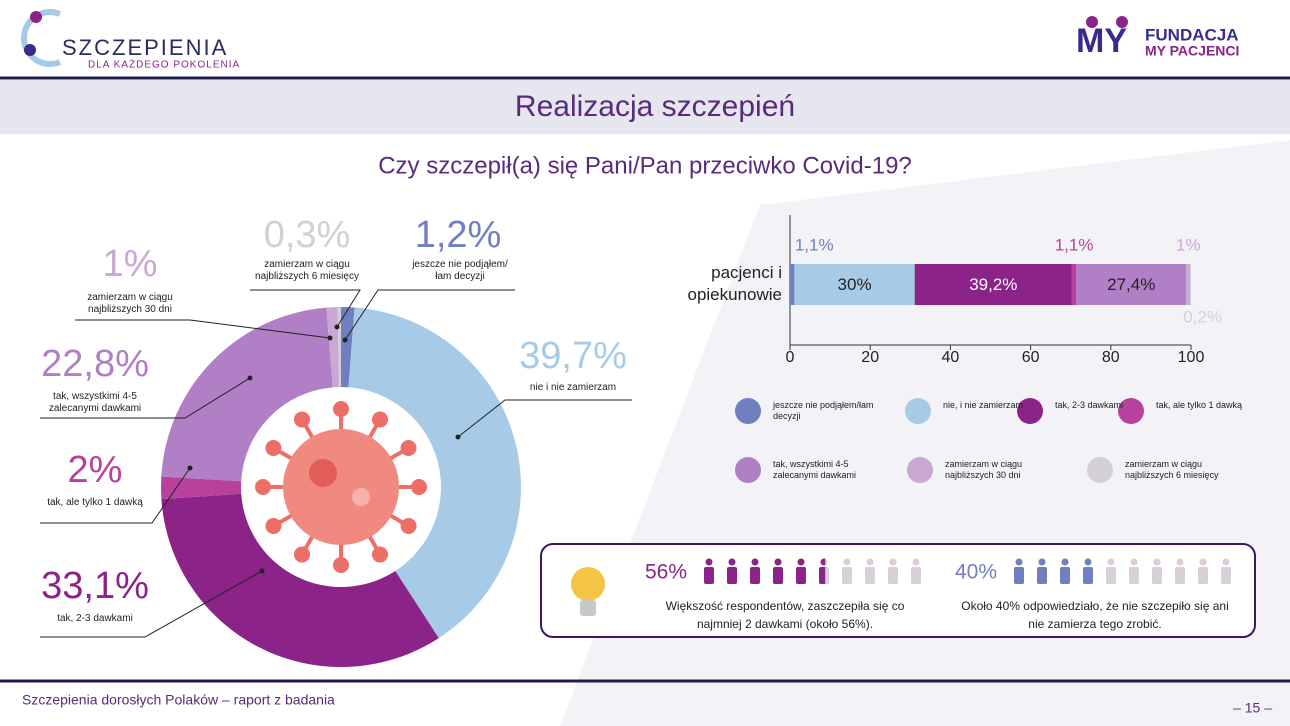  Describe the element at coordinates (734, 283) in the screenshot. I see `category-label: pacjenci i opiekunowie` at that location.